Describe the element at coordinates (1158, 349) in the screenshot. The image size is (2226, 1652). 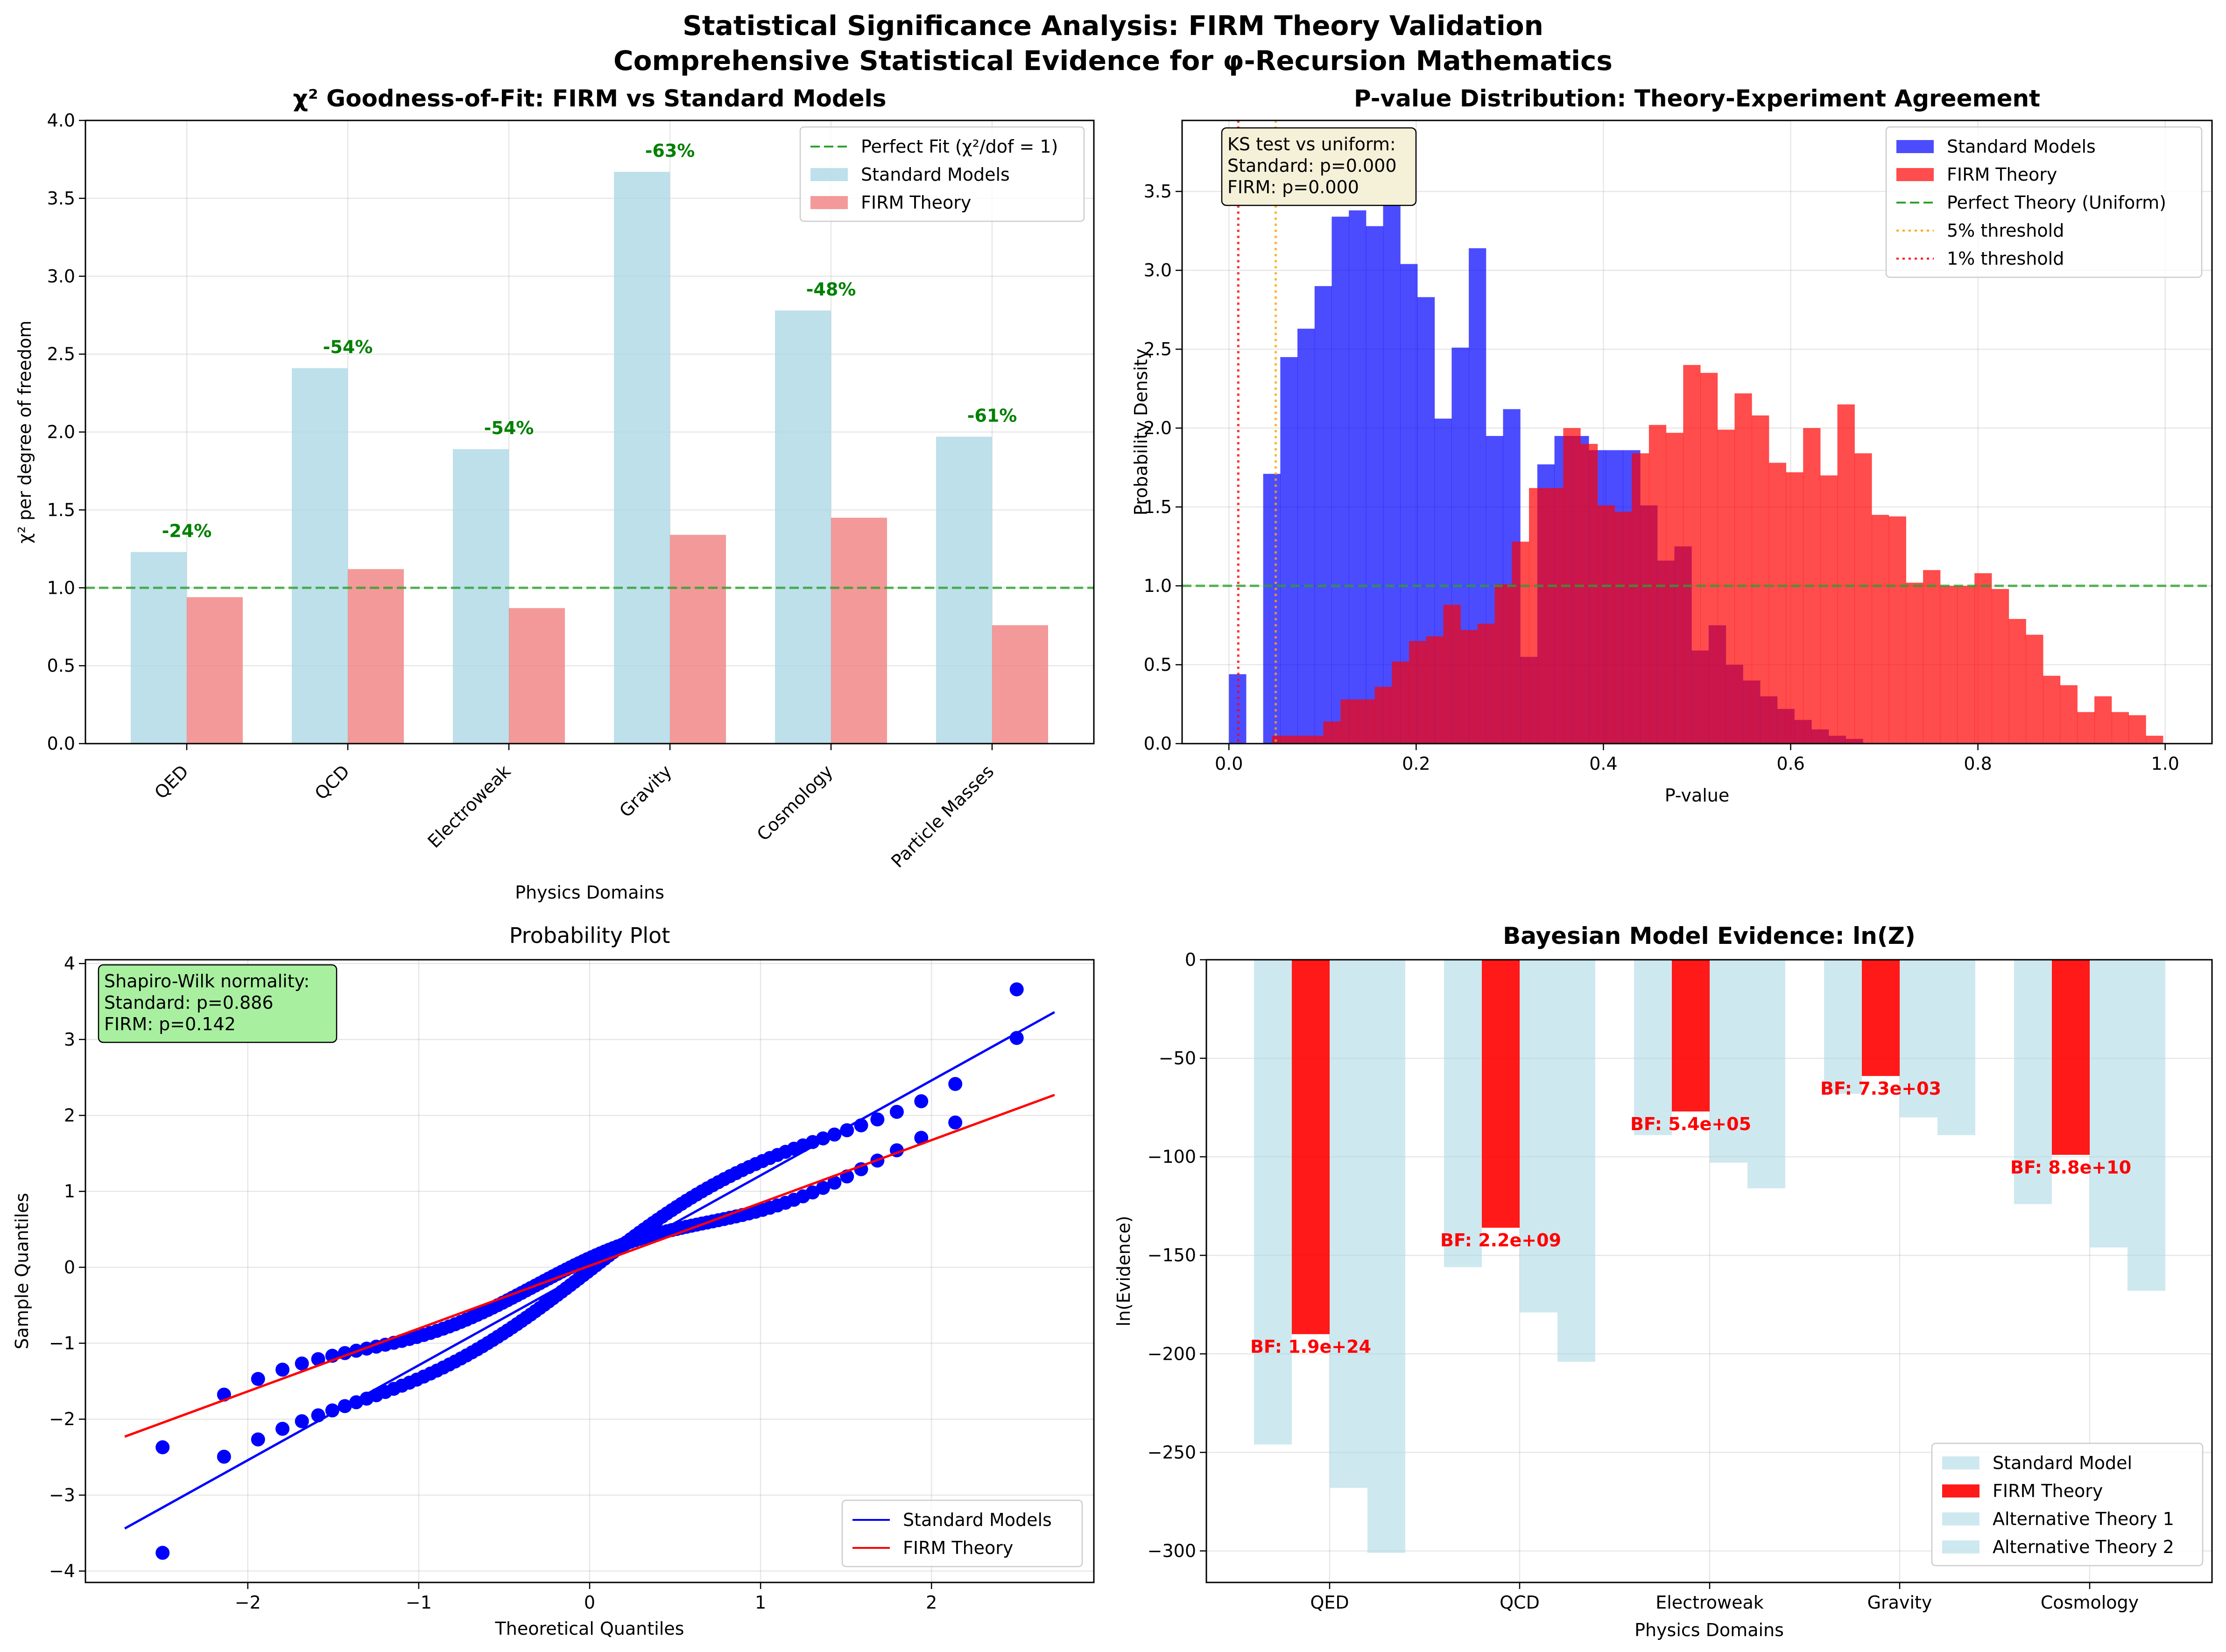
I see `y-tick-label: 2.5` at that location.